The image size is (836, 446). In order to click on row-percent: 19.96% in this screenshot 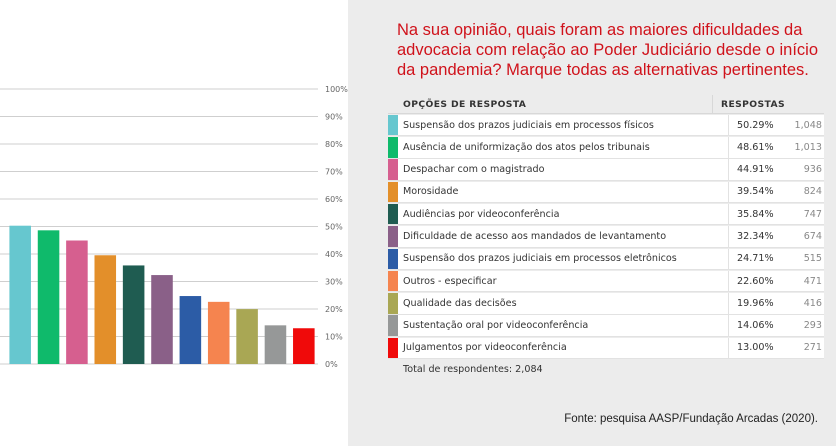, I will do `click(754, 303)`.